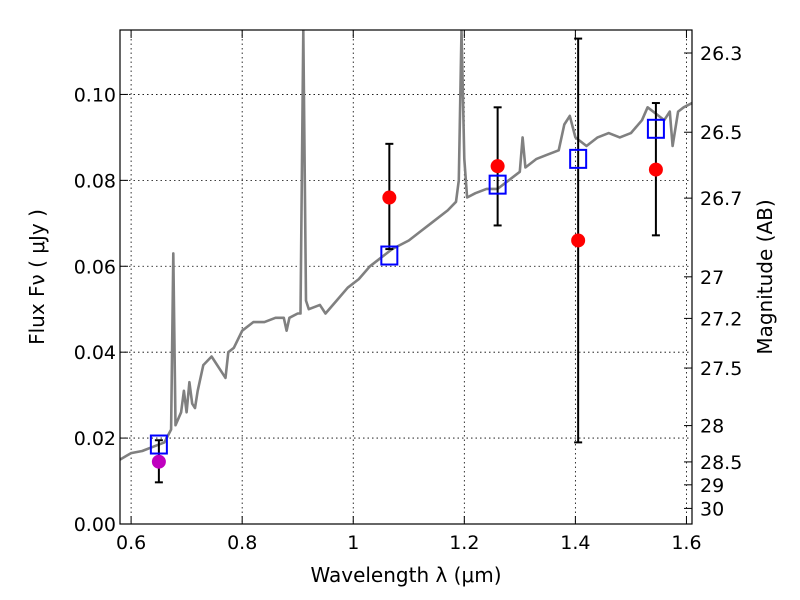 Image resolution: width=800 pixels, height=600 pixels. Describe the element at coordinates (575, 543) in the screenshot. I see `x-tick-label: 1.4` at that location.